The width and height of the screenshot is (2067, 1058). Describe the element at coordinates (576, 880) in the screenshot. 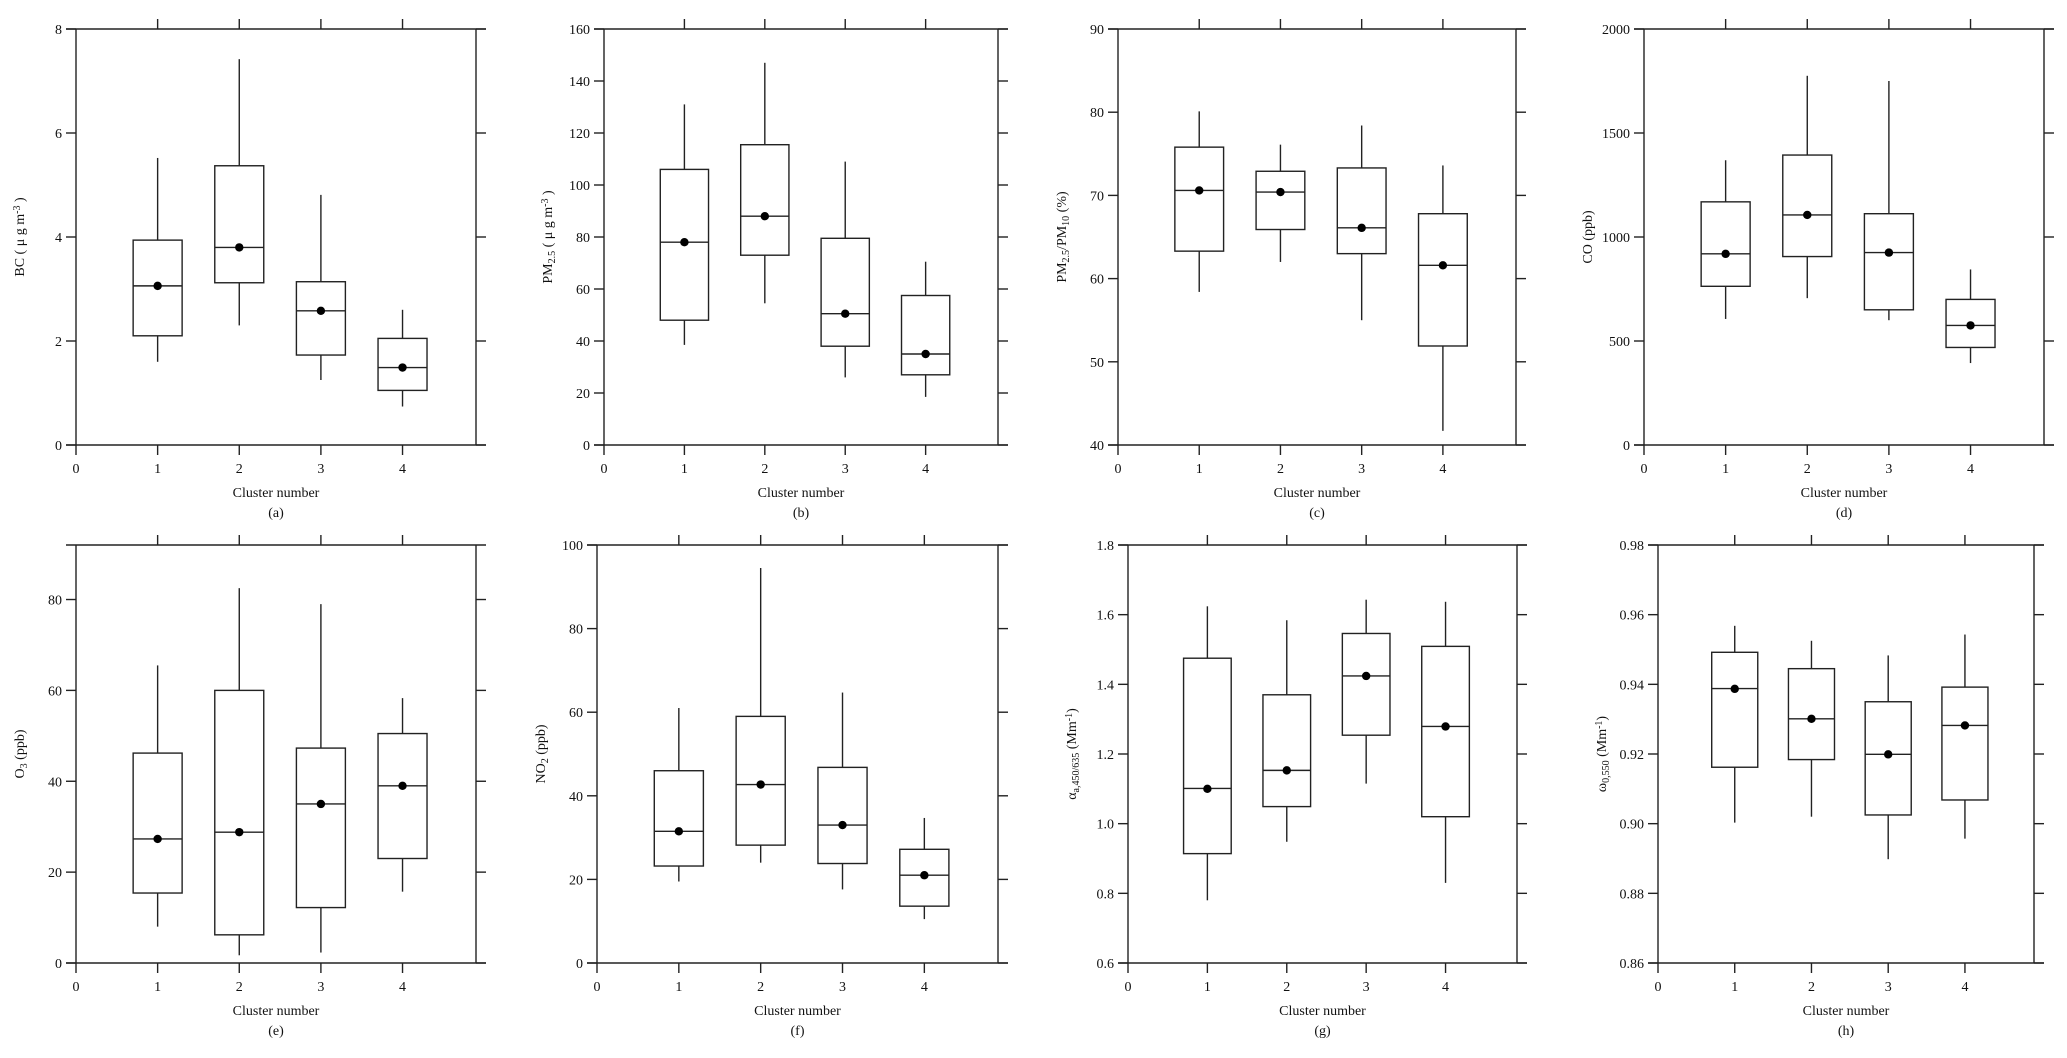

I see `y-tick-label: 20` at that location.